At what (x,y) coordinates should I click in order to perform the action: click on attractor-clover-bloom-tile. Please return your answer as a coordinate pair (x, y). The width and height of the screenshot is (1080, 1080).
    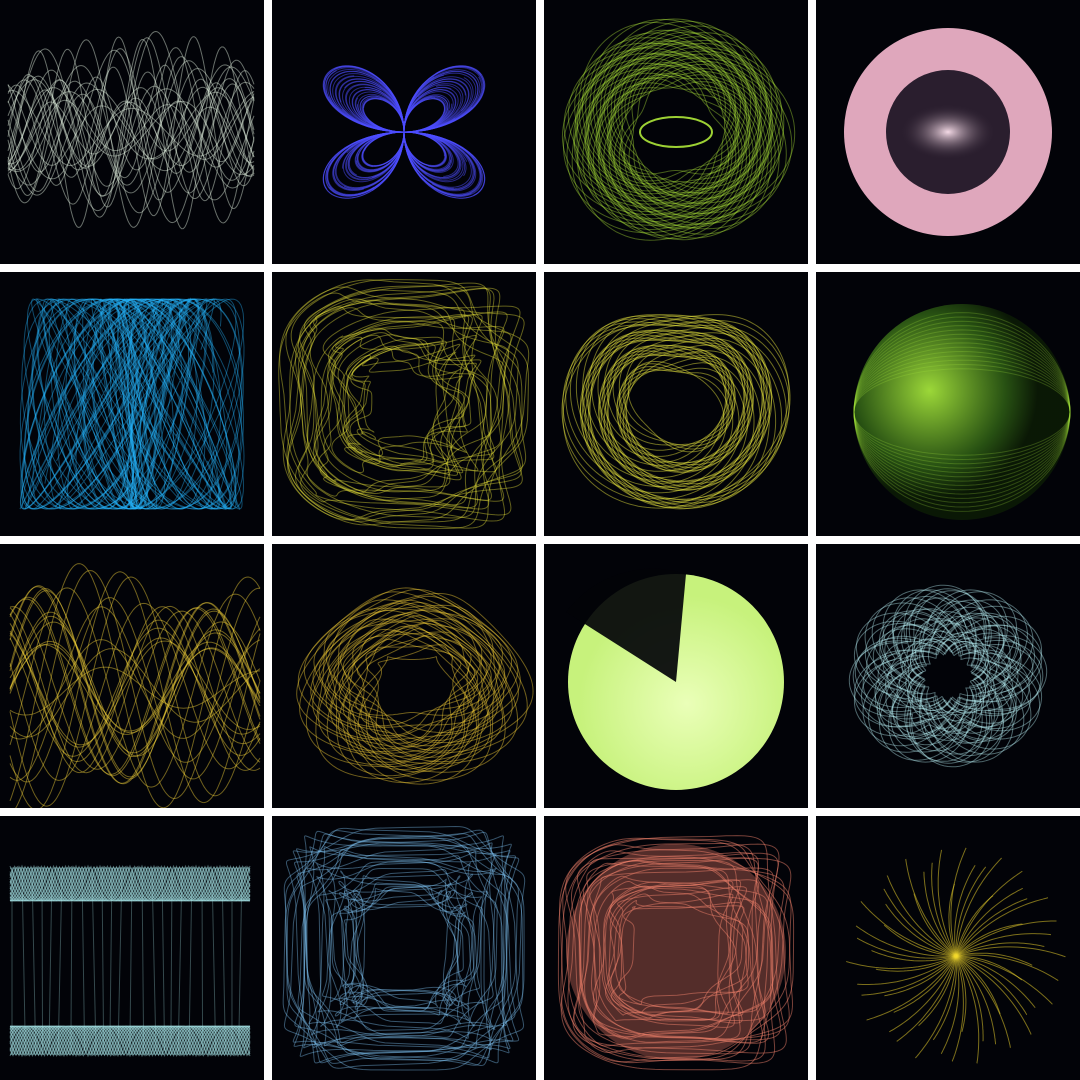
    Looking at the image, I should click on (948, 676).